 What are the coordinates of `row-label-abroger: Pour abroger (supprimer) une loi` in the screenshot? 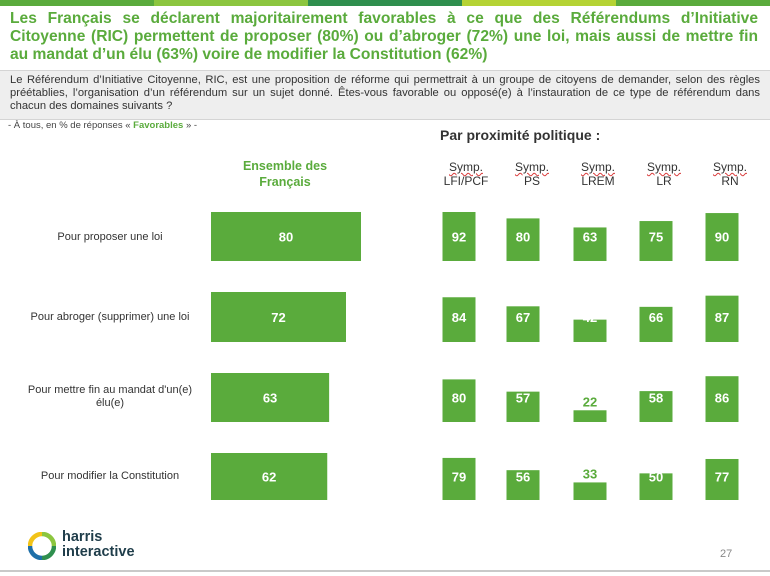 It's located at (110, 317).